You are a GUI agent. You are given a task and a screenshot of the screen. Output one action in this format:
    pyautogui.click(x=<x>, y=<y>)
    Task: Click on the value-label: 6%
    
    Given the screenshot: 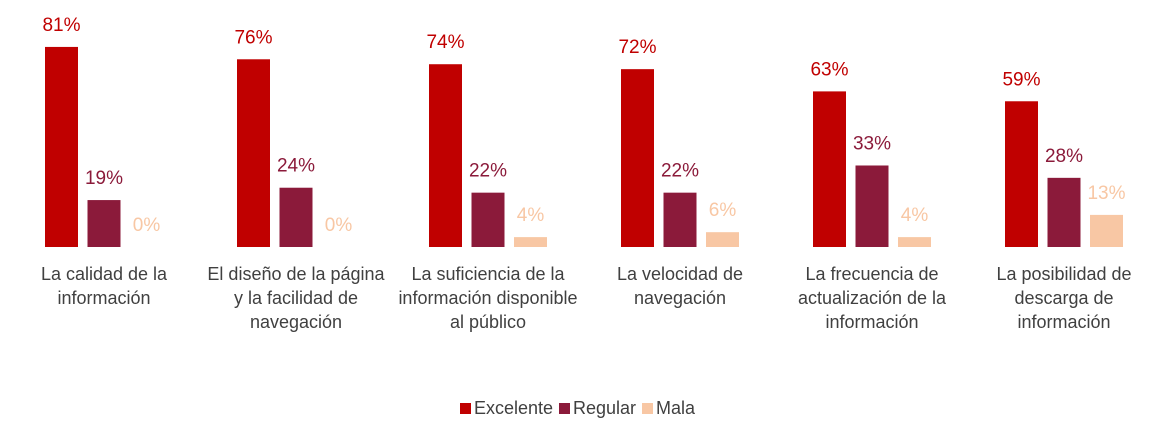 What is the action you would take?
    pyautogui.click(x=723, y=210)
    